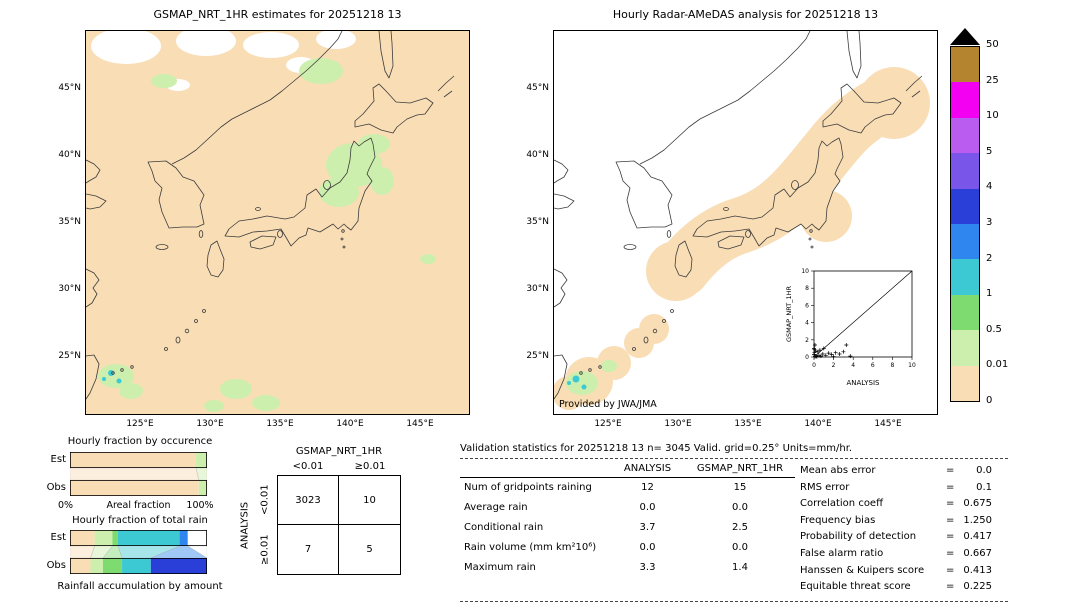 This screenshot has height=612, width=1080. Describe the element at coordinates (989, 258) in the screenshot. I see `colorbar-tick-label: 2` at that location.